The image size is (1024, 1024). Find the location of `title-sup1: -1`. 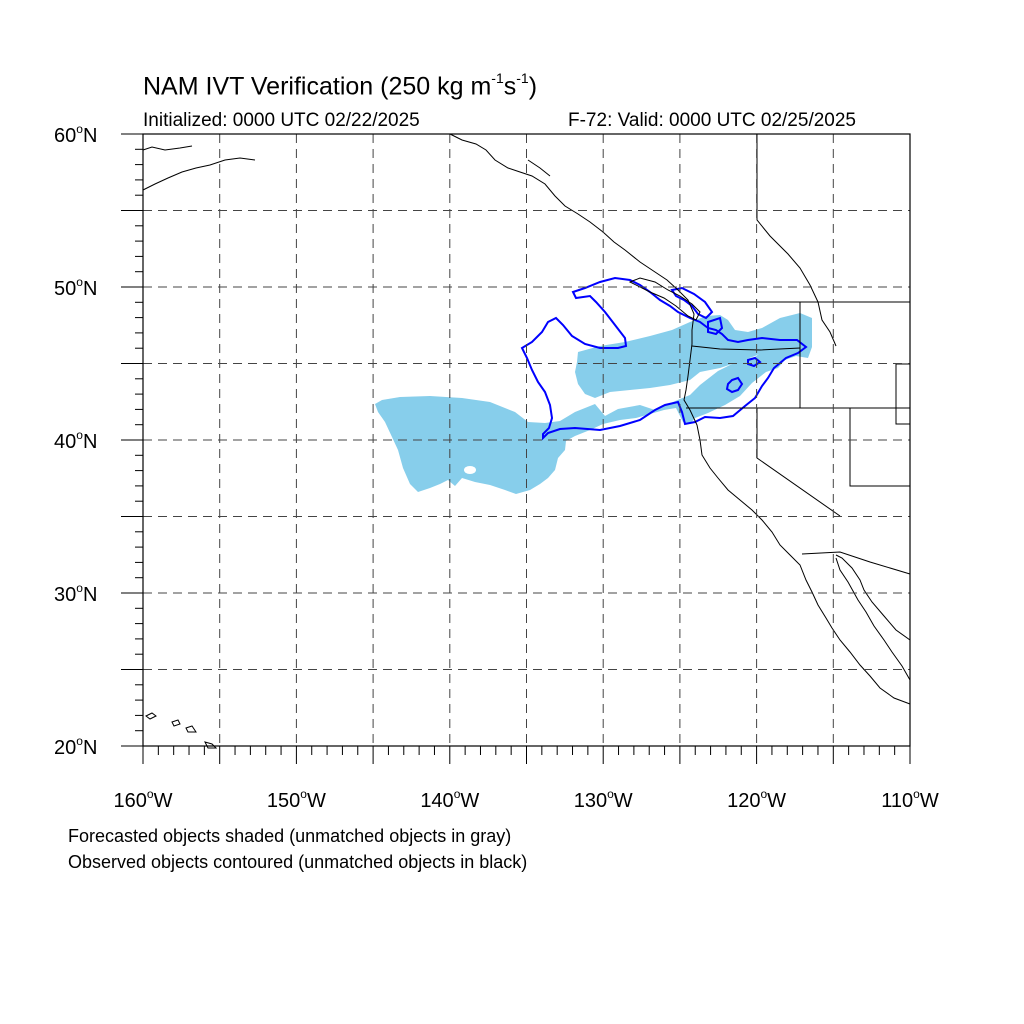

title-sup1: -1 is located at coordinates (497, 78).